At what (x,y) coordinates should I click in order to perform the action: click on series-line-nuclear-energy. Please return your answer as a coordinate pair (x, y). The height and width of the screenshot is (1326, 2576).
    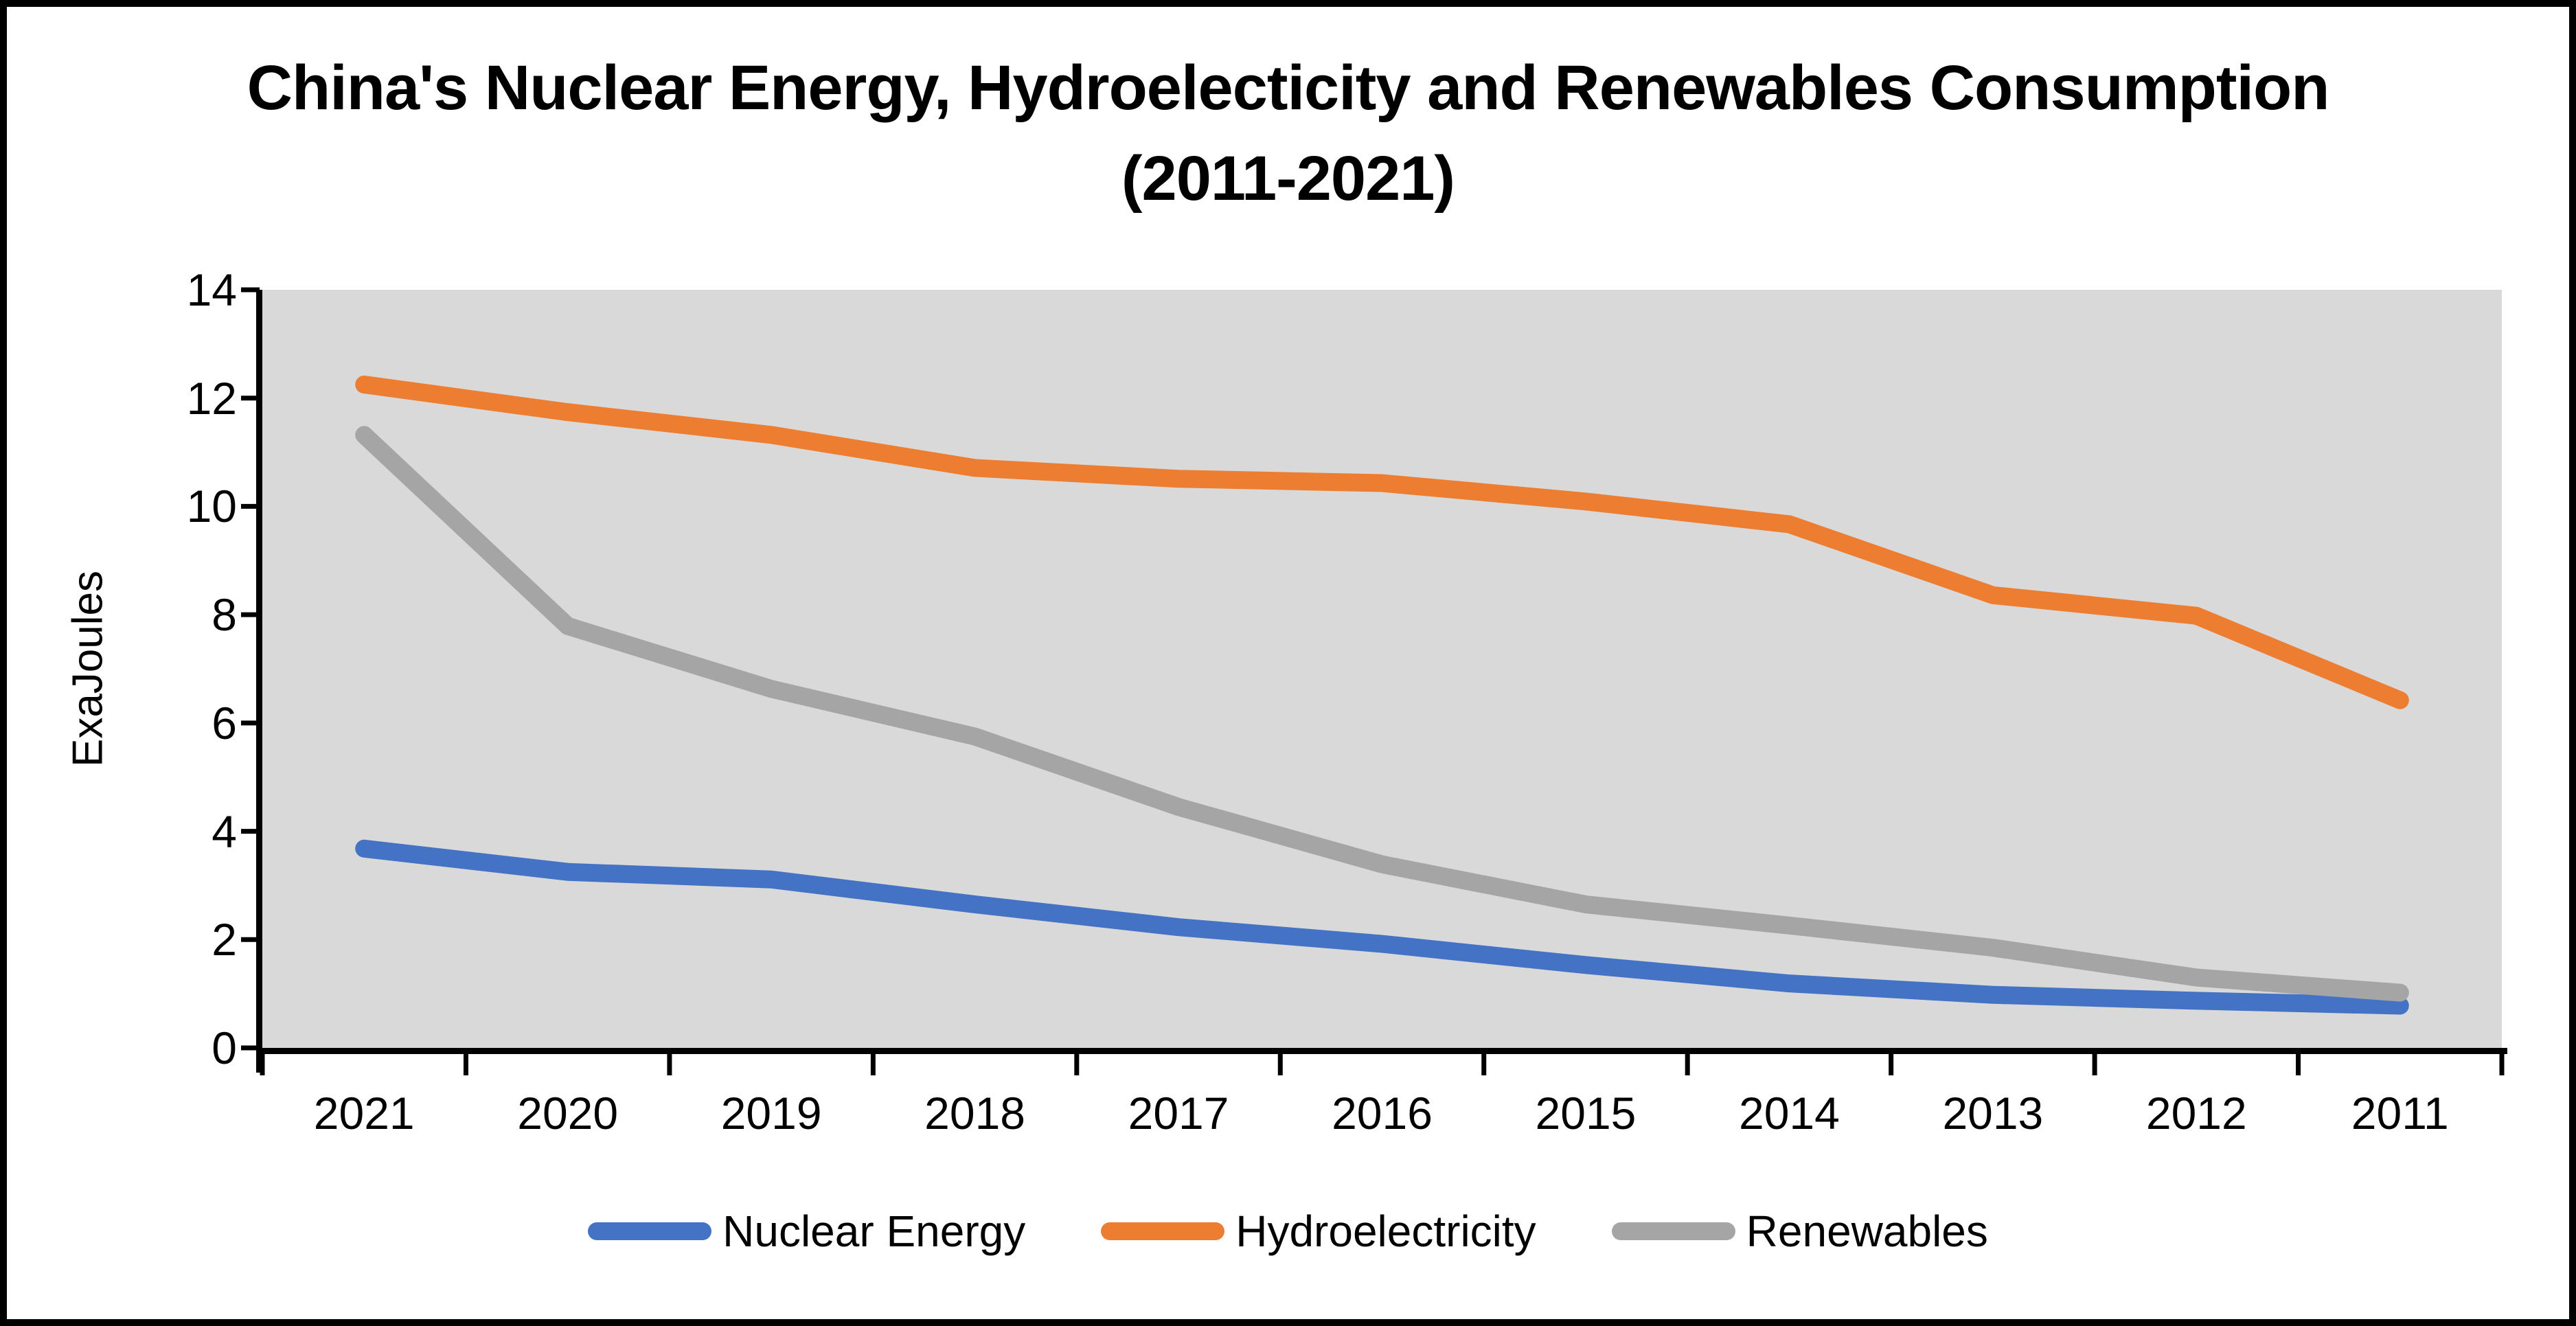
    Looking at the image, I should click on (1382, 927).